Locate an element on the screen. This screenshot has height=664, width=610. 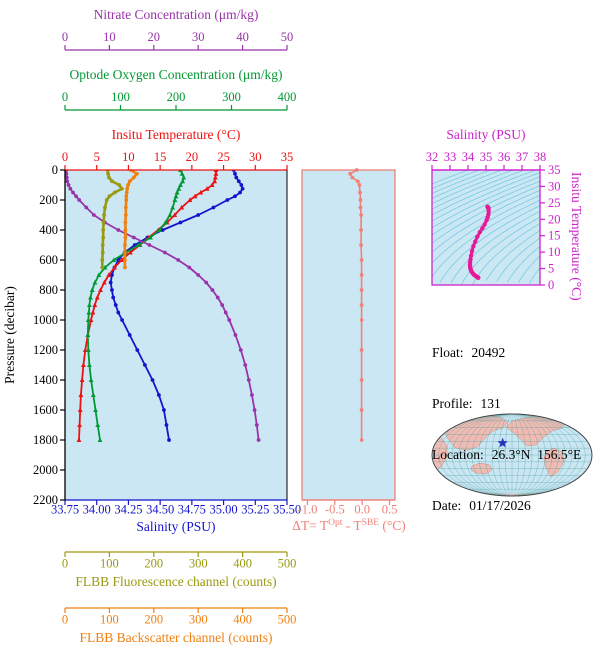
delta-t-axis-title: ΔT= TOpt - TSBE (°C) is located at coordinates (349, 525).